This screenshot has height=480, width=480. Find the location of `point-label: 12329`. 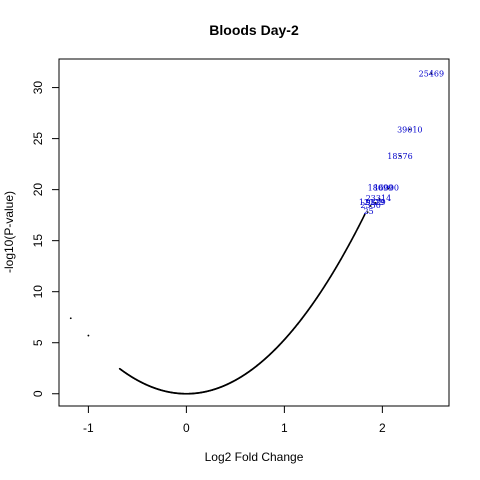

point-label: 12329 is located at coordinates (371, 202).